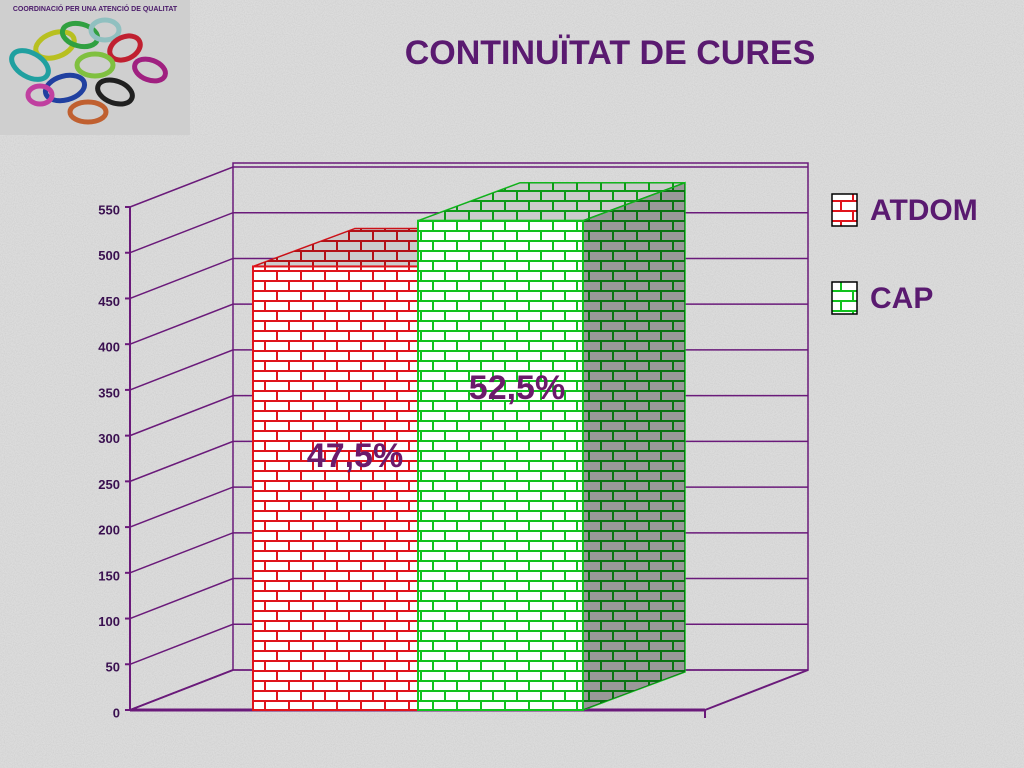 Image resolution: width=1024 pixels, height=768 pixels. Describe the element at coordinates (355, 456) in the screenshot. I see `annotation: 47,5%` at that location.